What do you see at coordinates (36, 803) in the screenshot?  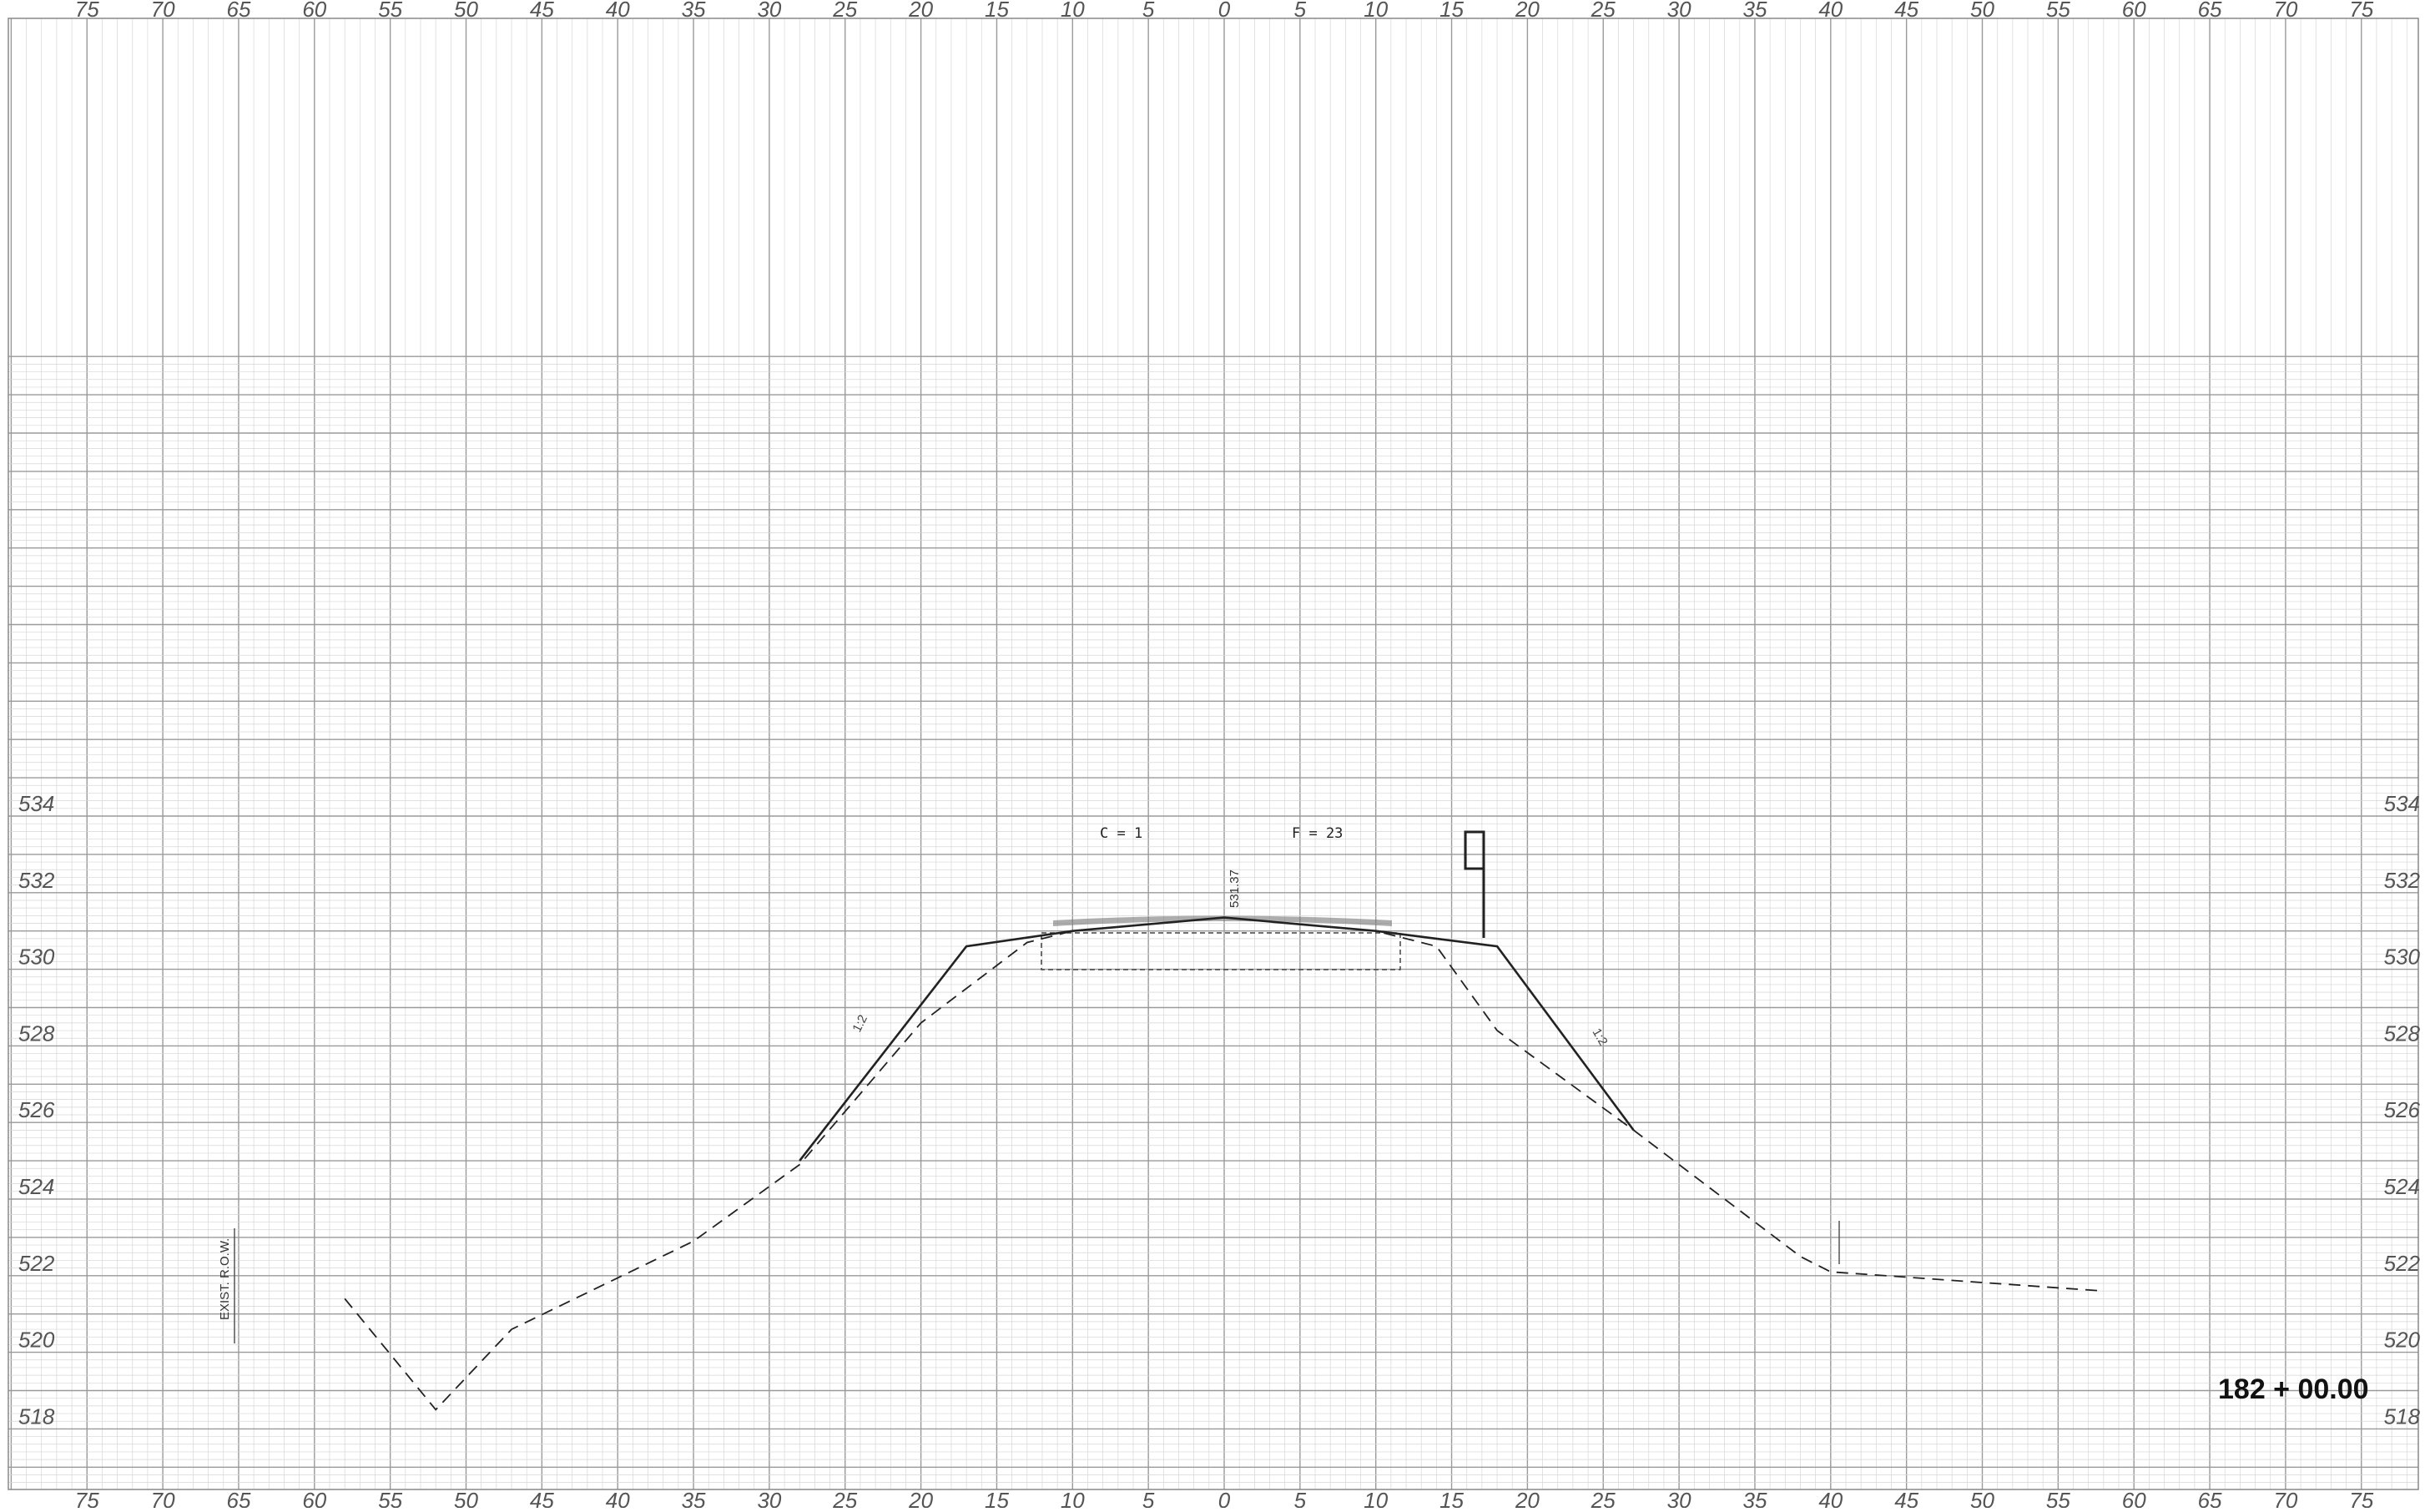 I see `left-elevation-label: 534` at bounding box center [36, 803].